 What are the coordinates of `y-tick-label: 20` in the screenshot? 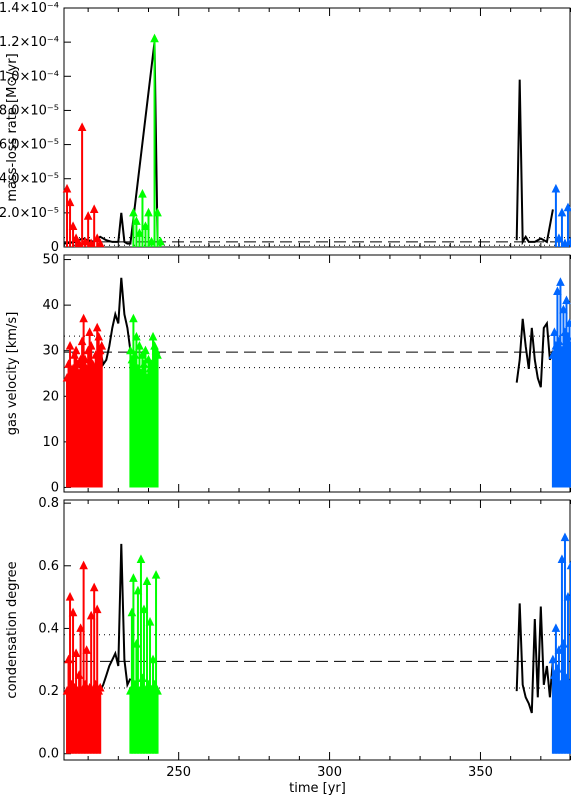 It's located at (50, 396).